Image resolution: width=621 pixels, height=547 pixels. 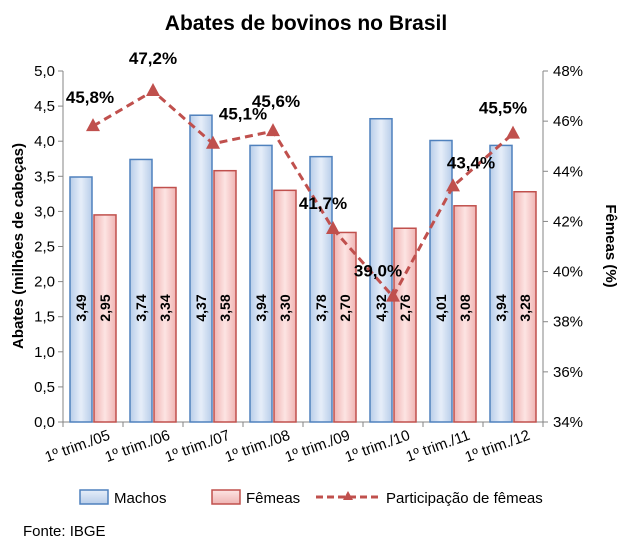 What do you see at coordinates (381, 307) in the screenshot?
I see `bar-label-machos: 4,32` at bounding box center [381, 307].